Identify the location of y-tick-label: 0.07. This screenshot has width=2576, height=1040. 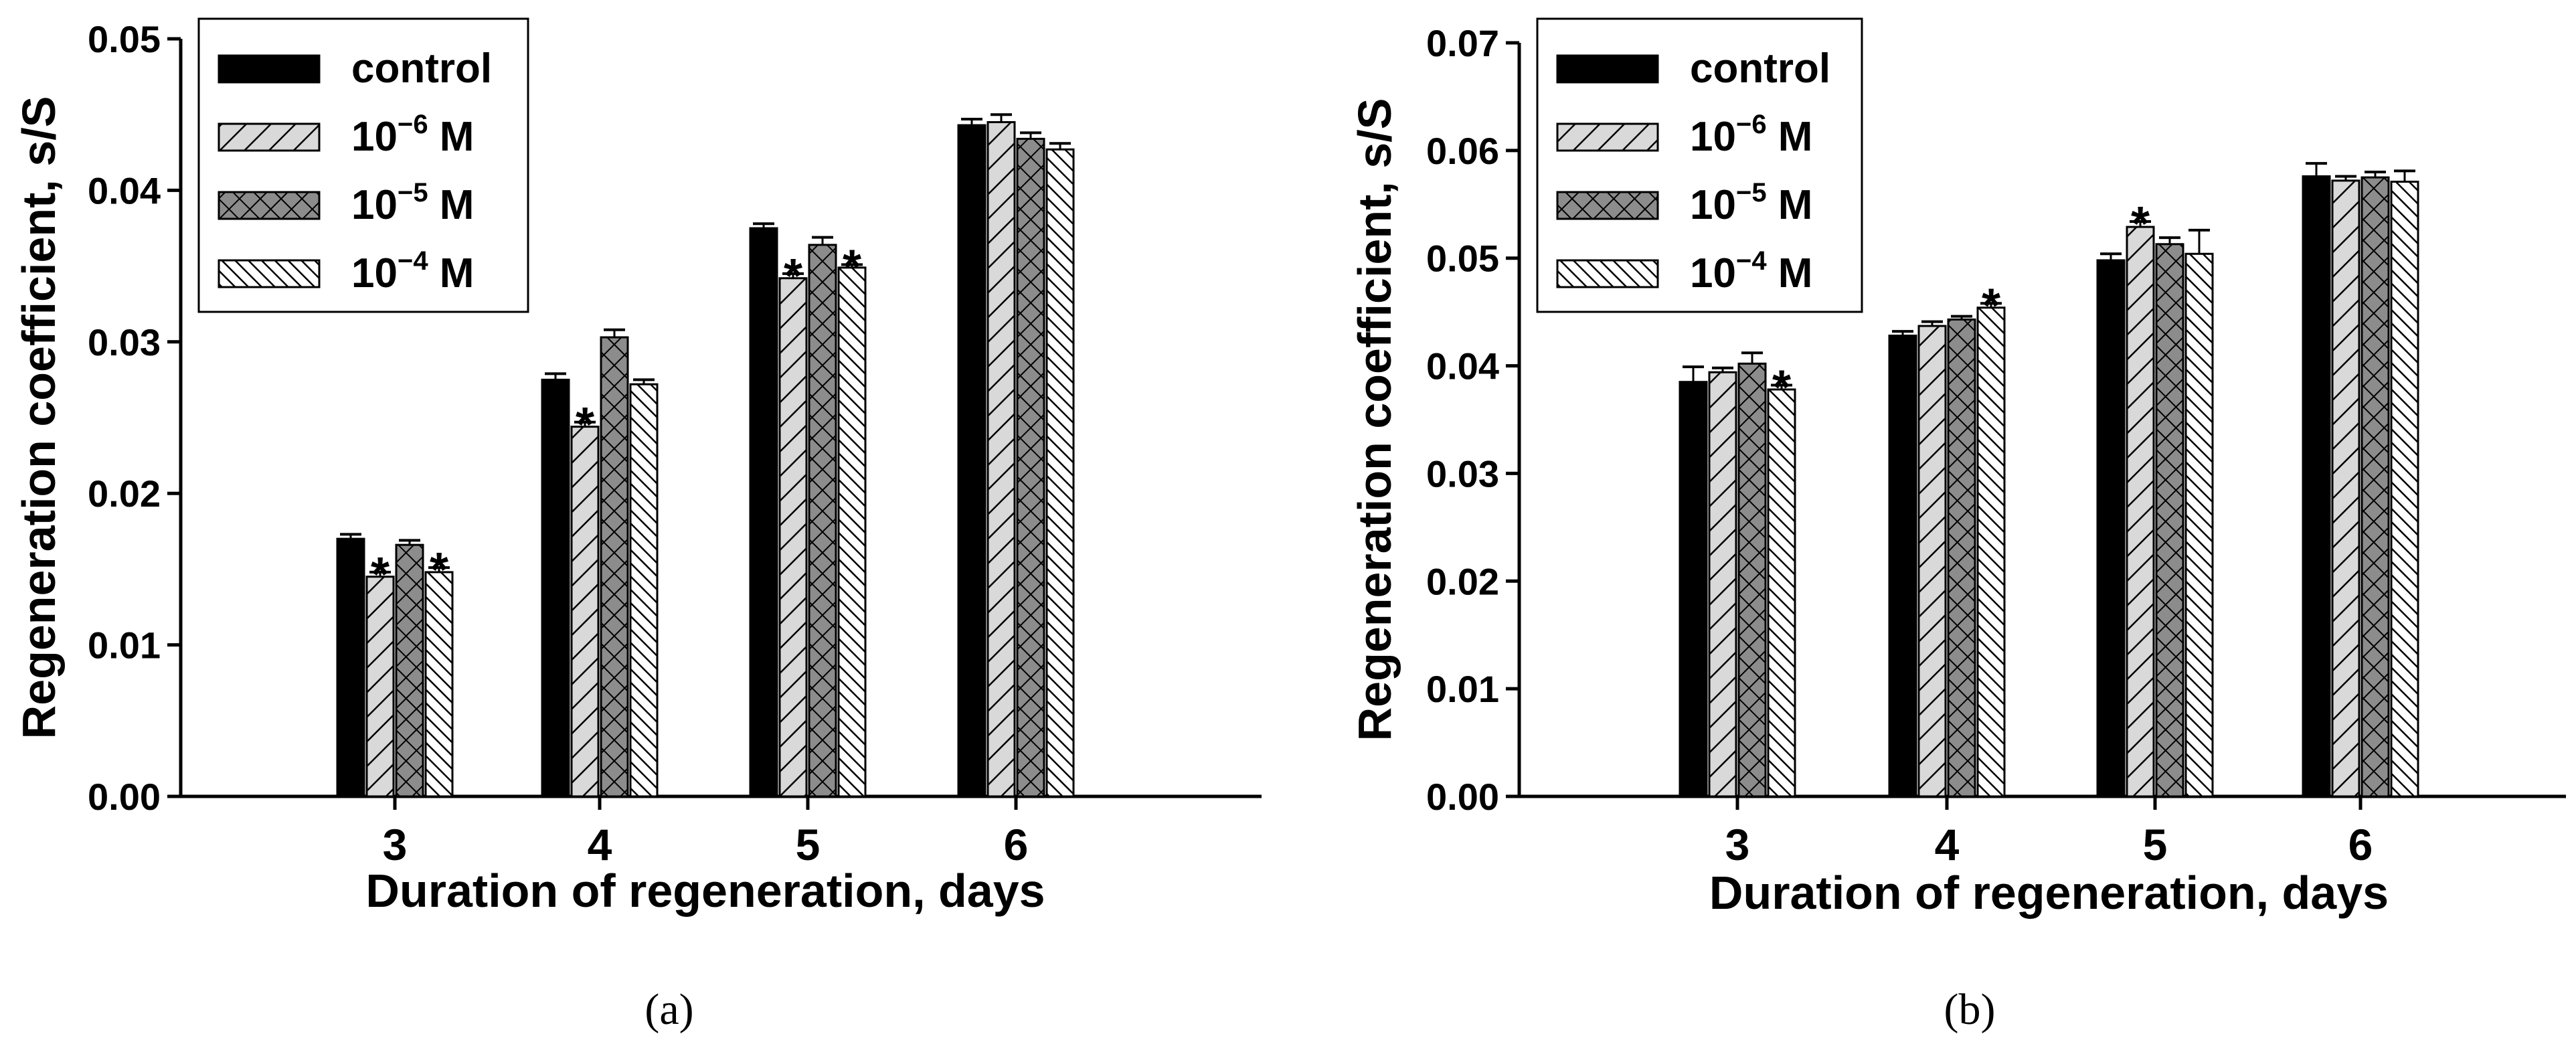
(1462, 43).